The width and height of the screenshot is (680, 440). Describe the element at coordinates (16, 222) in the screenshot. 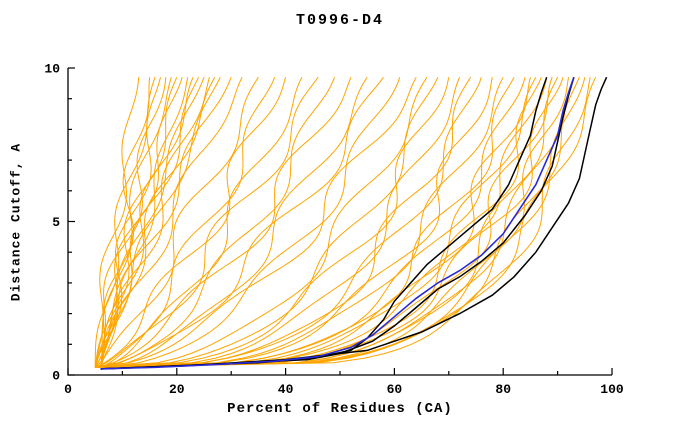

I see `y-axis-label: Distance Cutoff, A` at that location.